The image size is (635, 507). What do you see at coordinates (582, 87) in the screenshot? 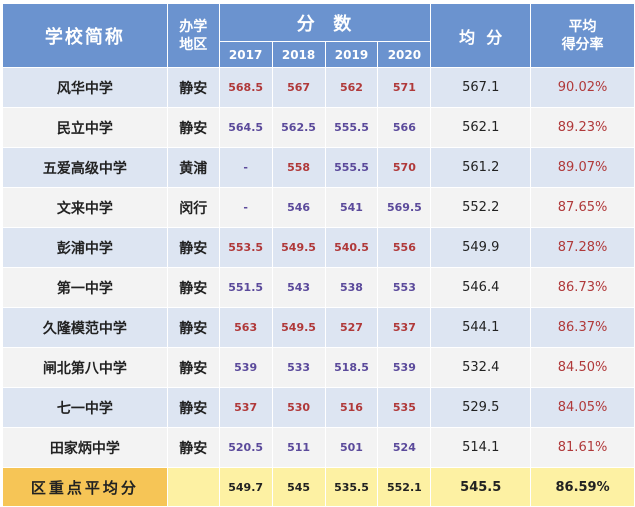
I see `score-rate: 90.02%` at bounding box center [582, 87].